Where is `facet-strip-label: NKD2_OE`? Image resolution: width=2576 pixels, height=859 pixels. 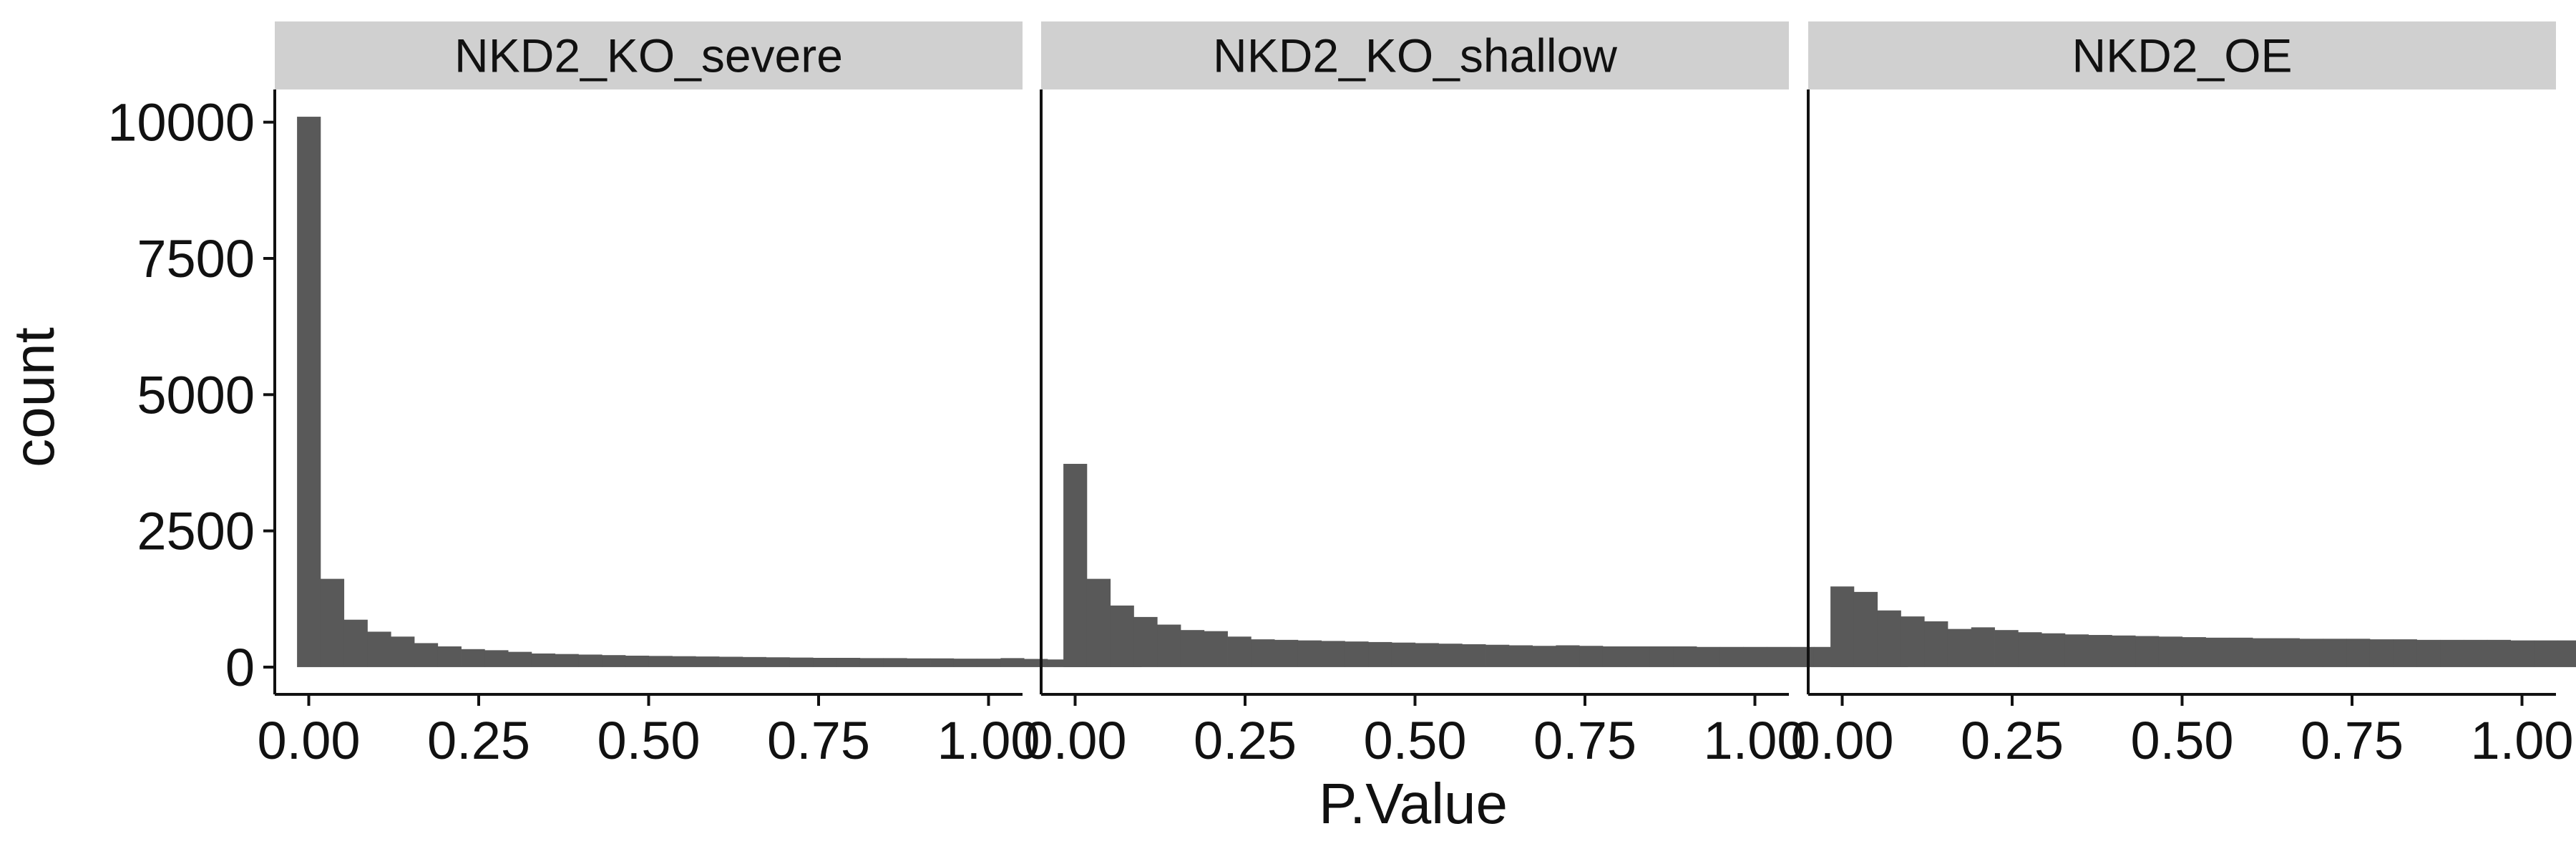
facet-strip-label: NKD2_OE is located at coordinates (2182, 55).